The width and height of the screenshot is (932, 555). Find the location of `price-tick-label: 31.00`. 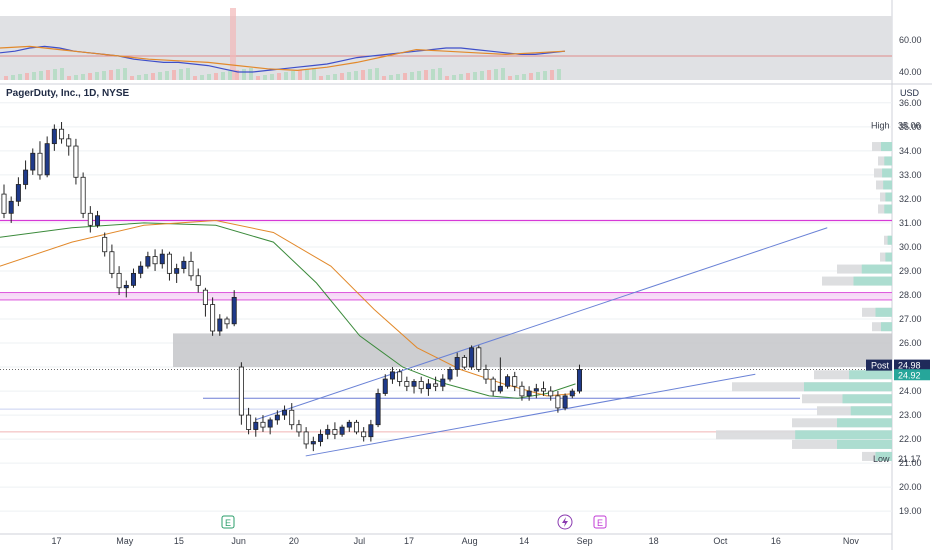

price-tick-label: 31.00 is located at coordinates (910, 223).